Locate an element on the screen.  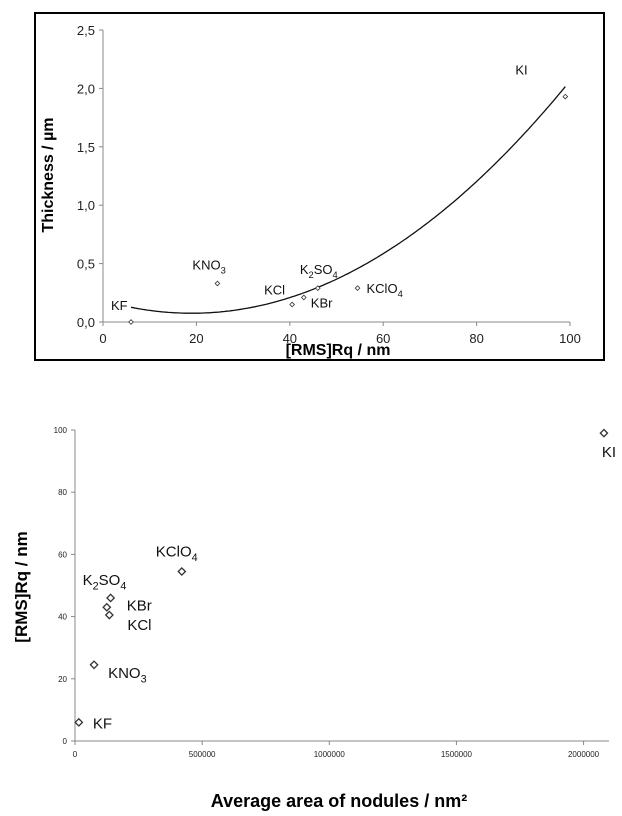
chart1-x-tick-label: 0 is located at coordinates (102, 338).